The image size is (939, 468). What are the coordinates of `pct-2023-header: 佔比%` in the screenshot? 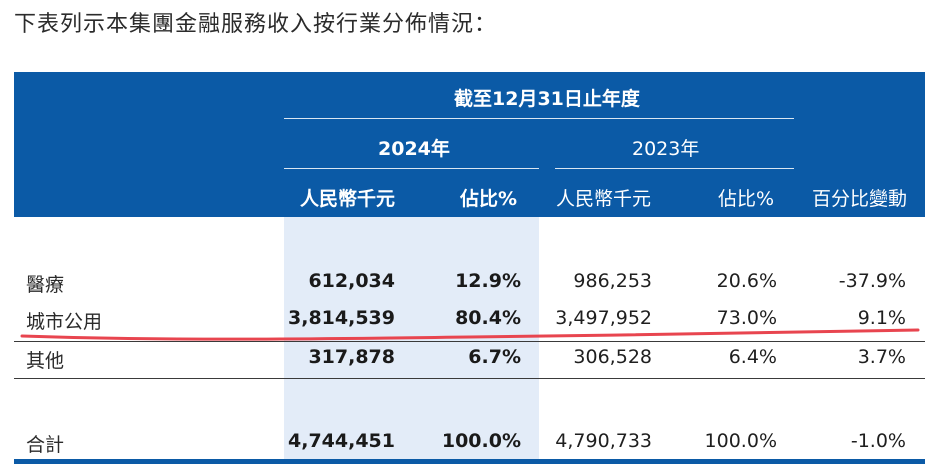 It's located at (746, 199).